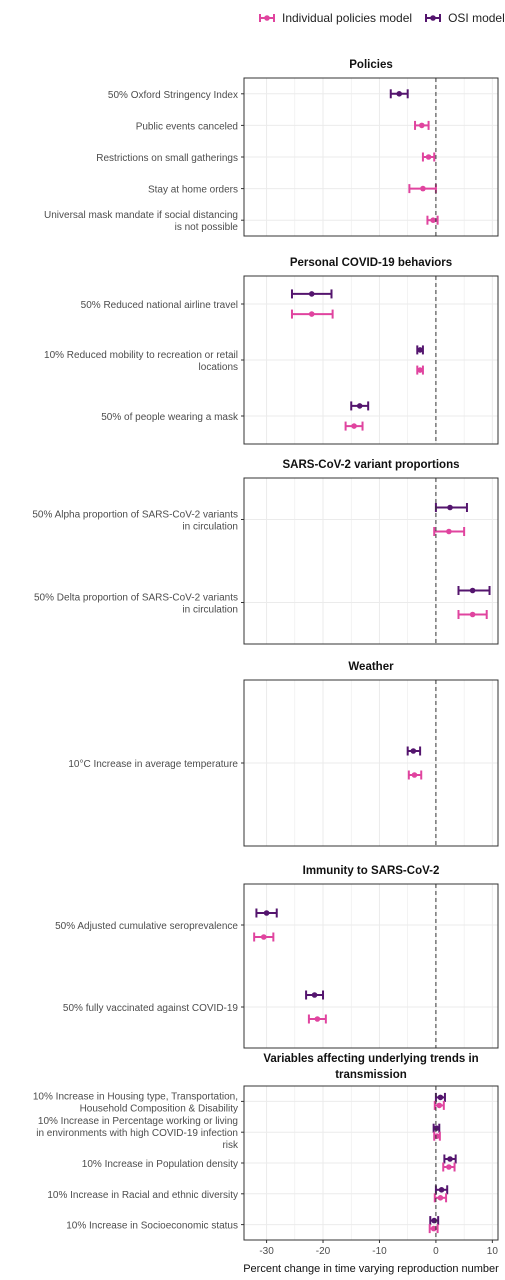  I want to click on row-label: locations, so click(218, 367).